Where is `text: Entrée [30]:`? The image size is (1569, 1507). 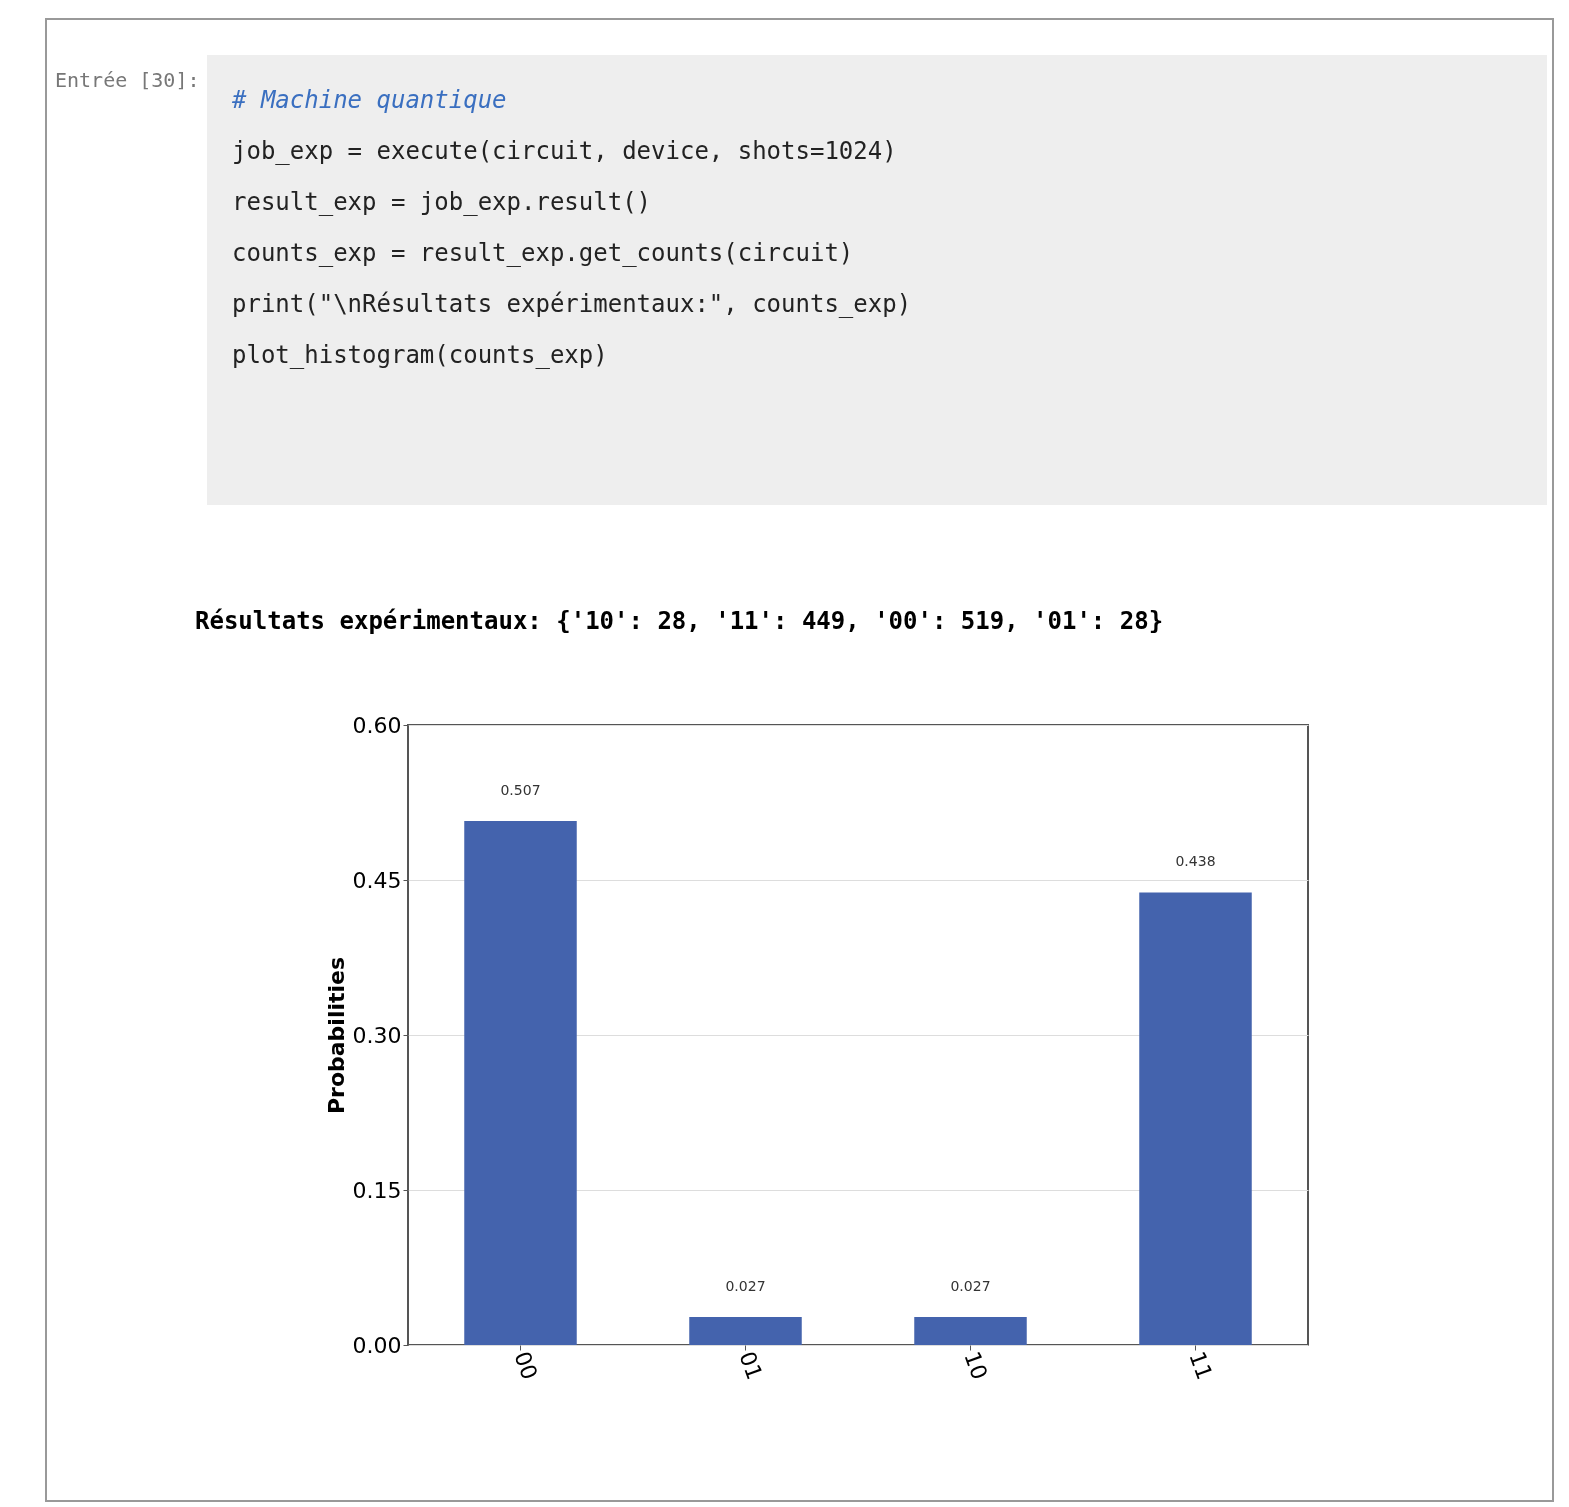
text: Entrée [30]: is located at coordinates (127, 80).